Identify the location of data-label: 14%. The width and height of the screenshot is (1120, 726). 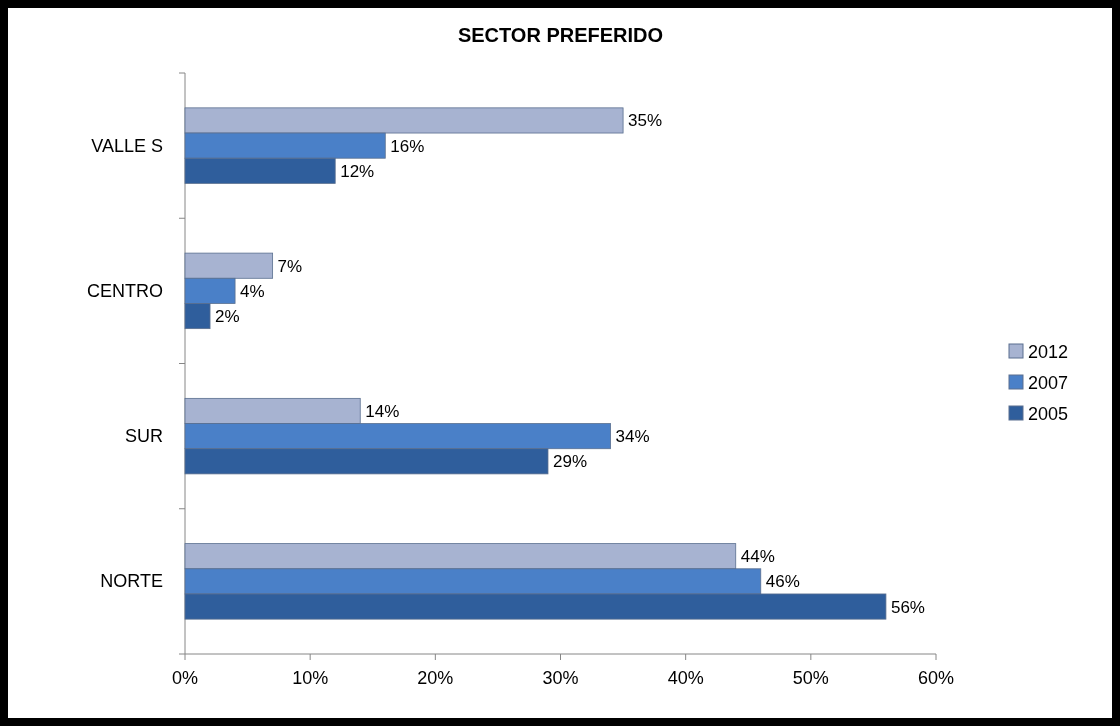
(382, 411).